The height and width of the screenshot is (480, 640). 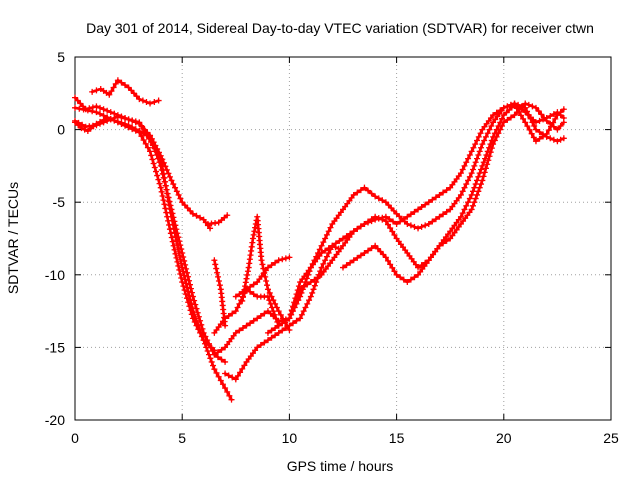 What do you see at coordinates (150, 239) in the screenshot?
I see `series-track-f` at bounding box center [150, 239].